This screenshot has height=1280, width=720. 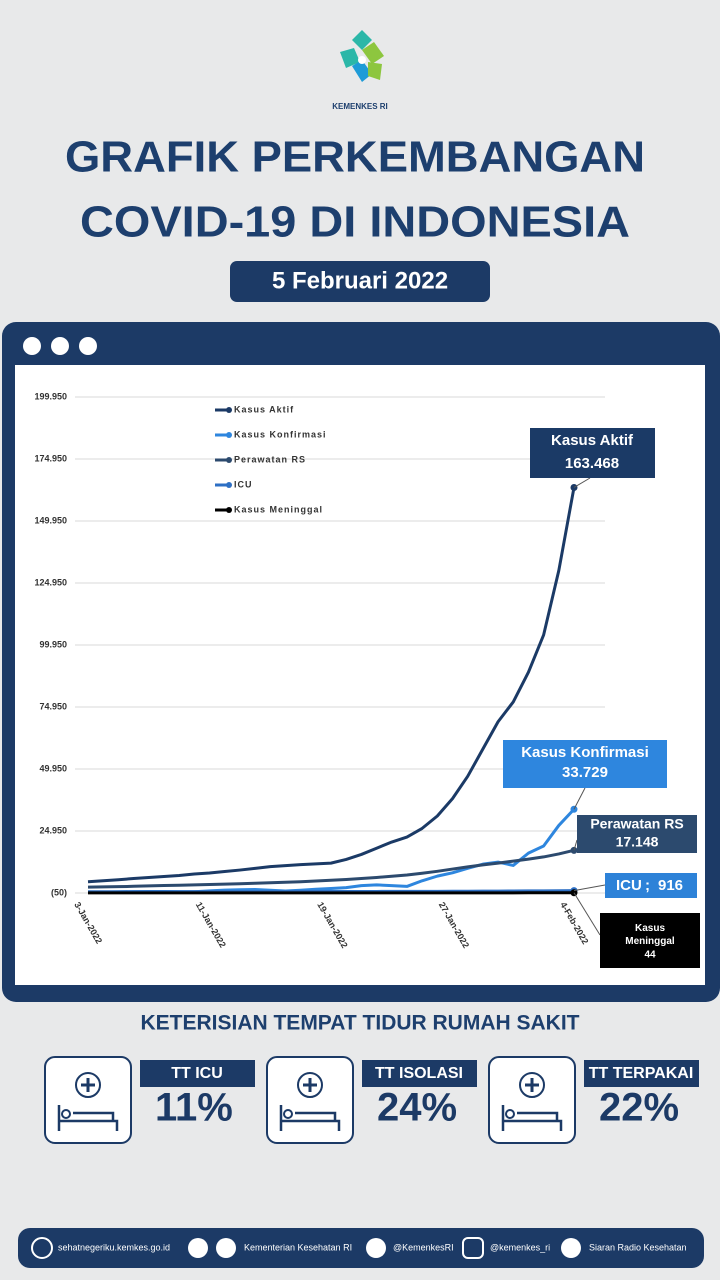 I want to click on card-value: 11%, so click(x=194, y=1108).